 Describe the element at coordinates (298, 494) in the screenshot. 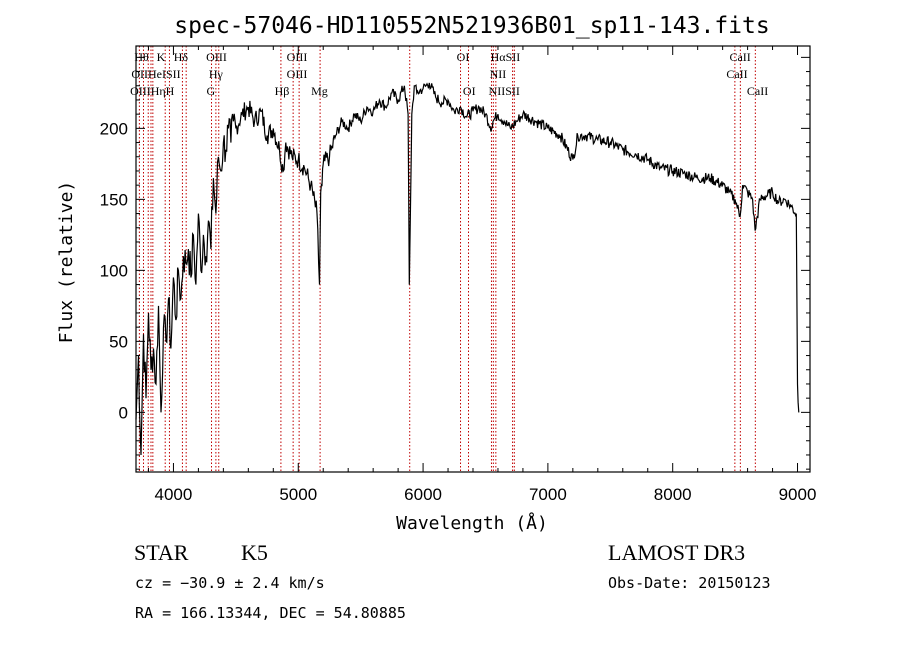

I see `x-tick-label: 5000` at that location.